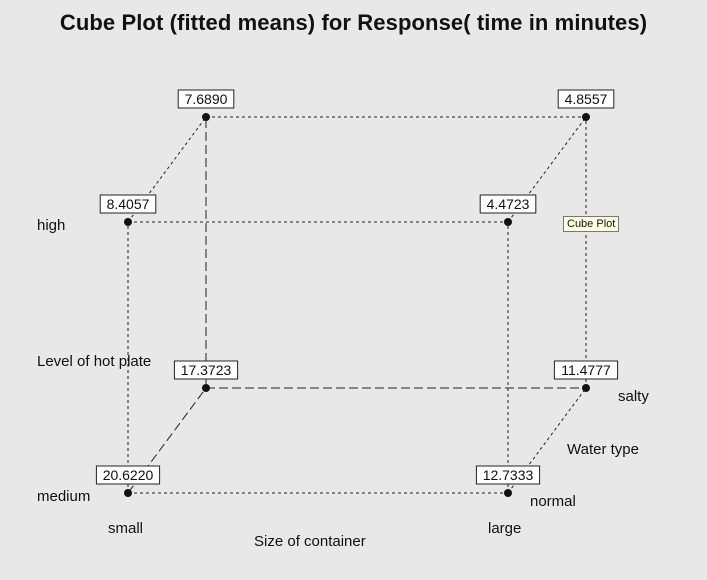 This screenshot has width=707, height=580. I want to click on cube-value-label-1: 4.8557, so click(586, 99).